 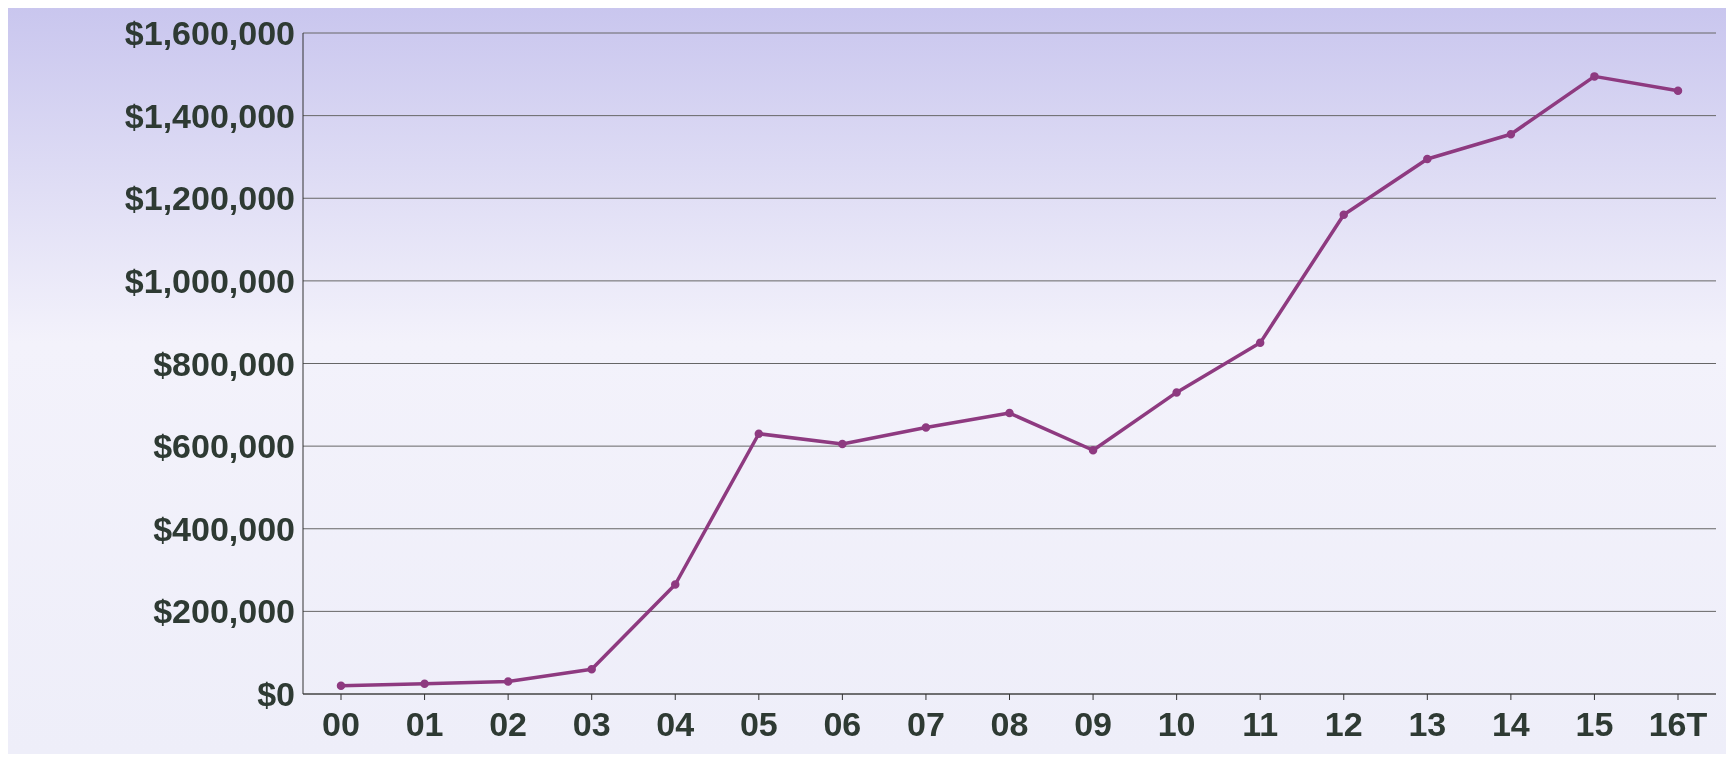 What do you see at coordinates (926, 724) in the screenshot?
I see `x-tick-label: 07` at bounding box center [926, 724].